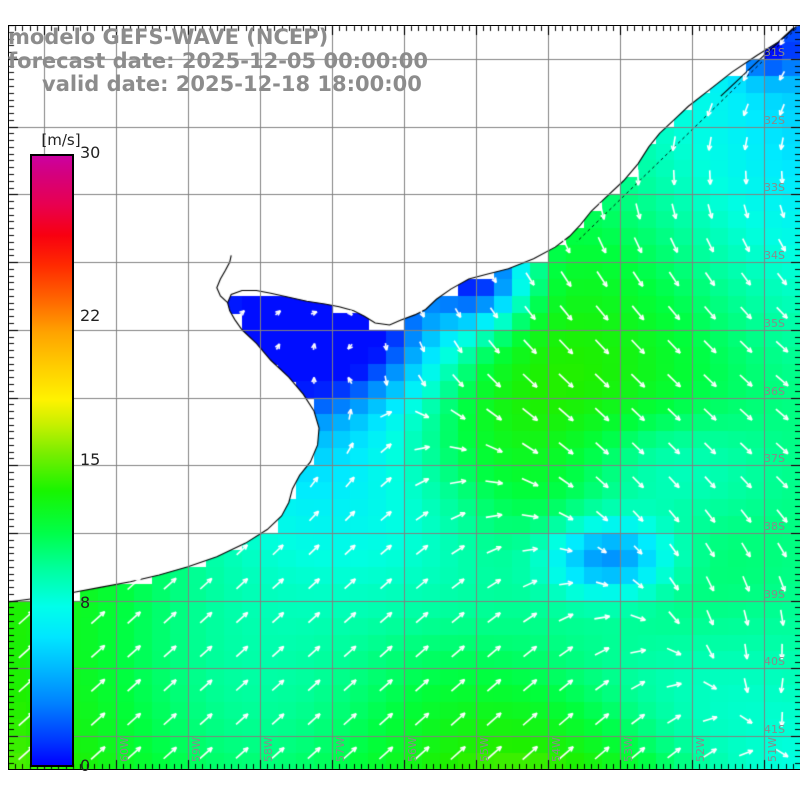 The height and width of the screenshot is (800, 800). What do you see at coordinates (232, 84) in the screenshot?
I see `valid-date-line: valid date: 2025-12-18 18:00:00` at bounding box center [232, 84].